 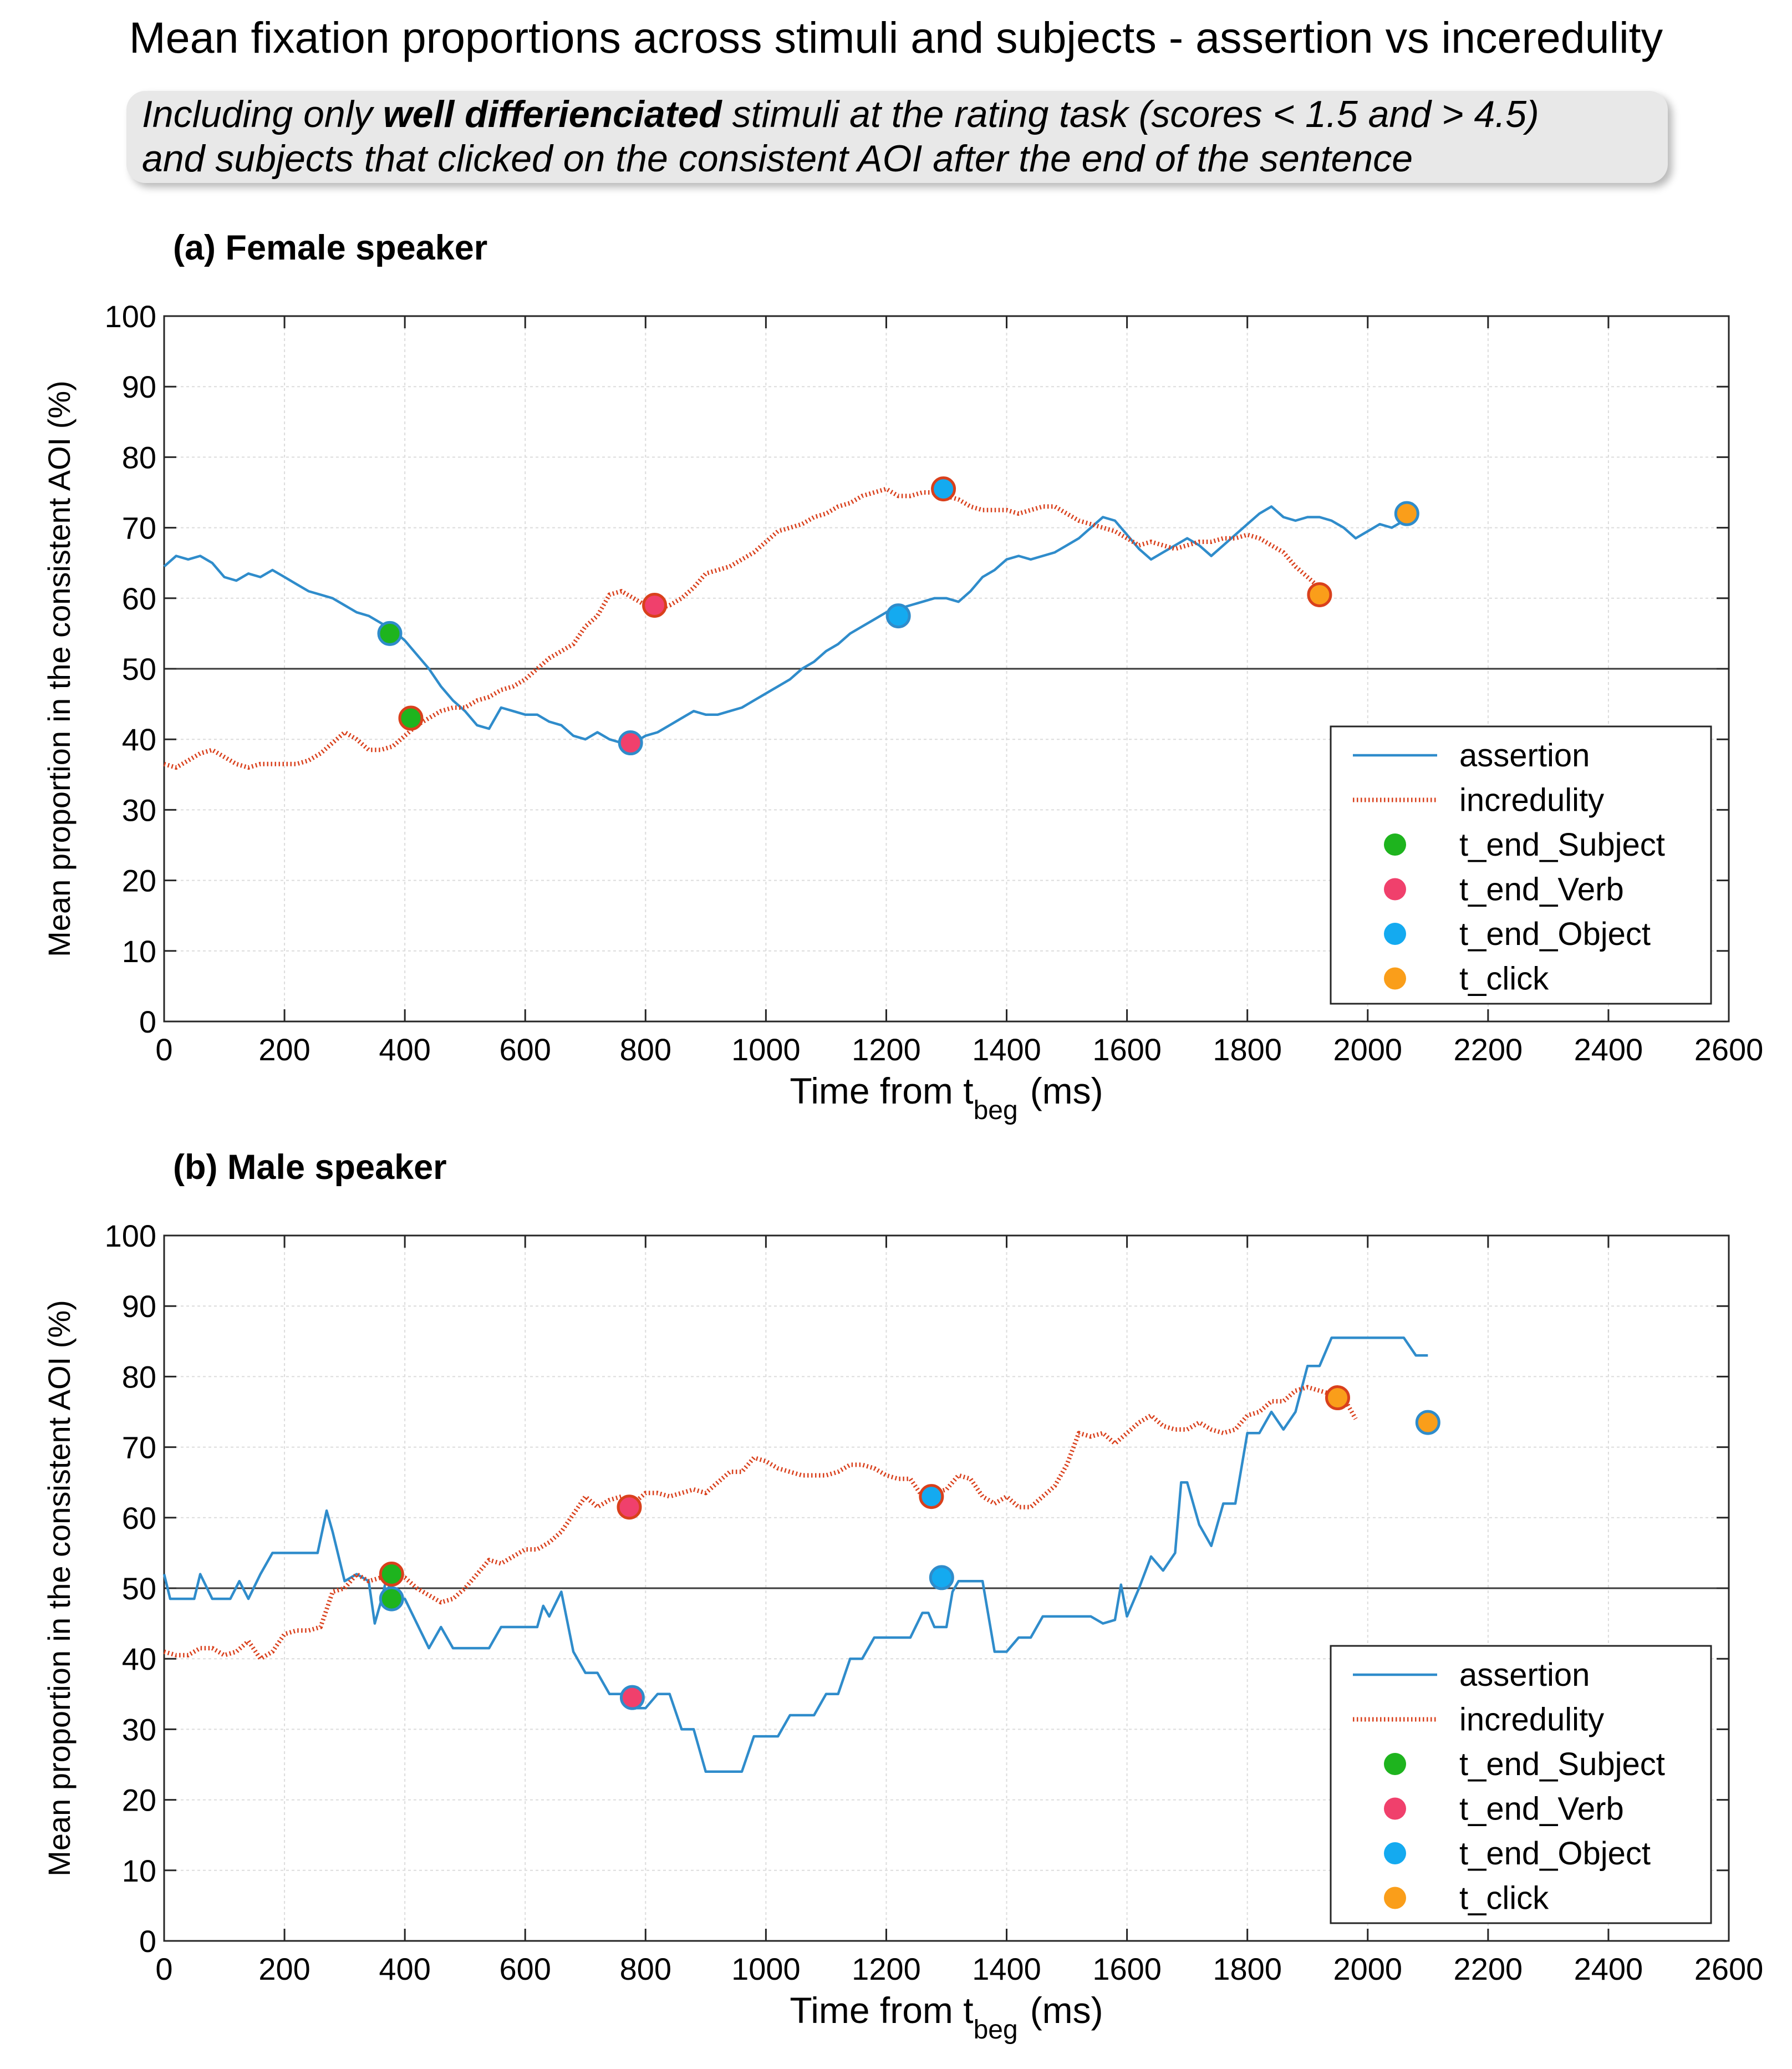 What do you see at coordinates (310, 1167) in the screenshot?
I see `panel-title: (b) Male speaker` at bounding box center [310, 1167].